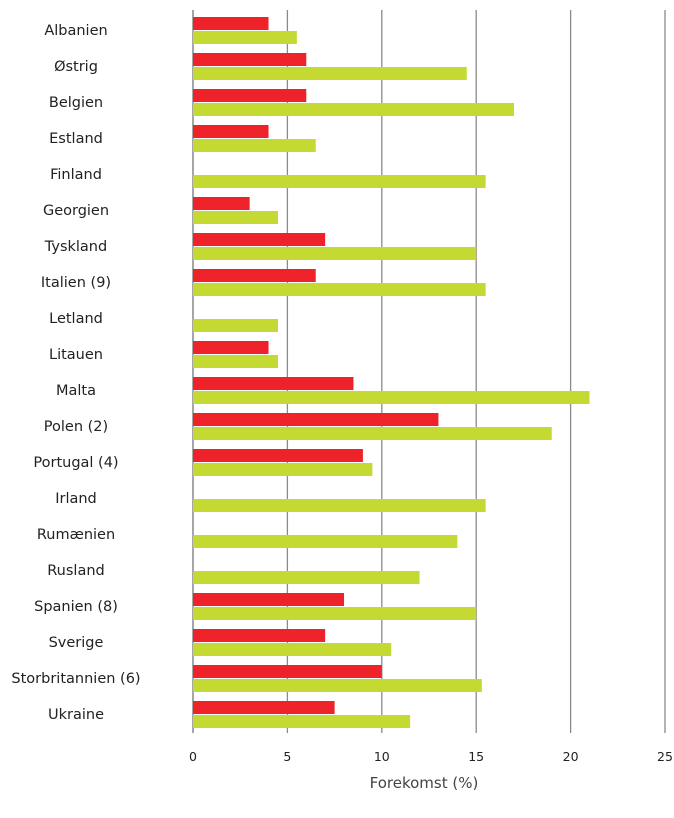 This screenshot has height=818, width=674. What do you see at coordinates (76, 355) in the screenshot?
I see `category-label: Litauen` at bounding box center [76, 355].